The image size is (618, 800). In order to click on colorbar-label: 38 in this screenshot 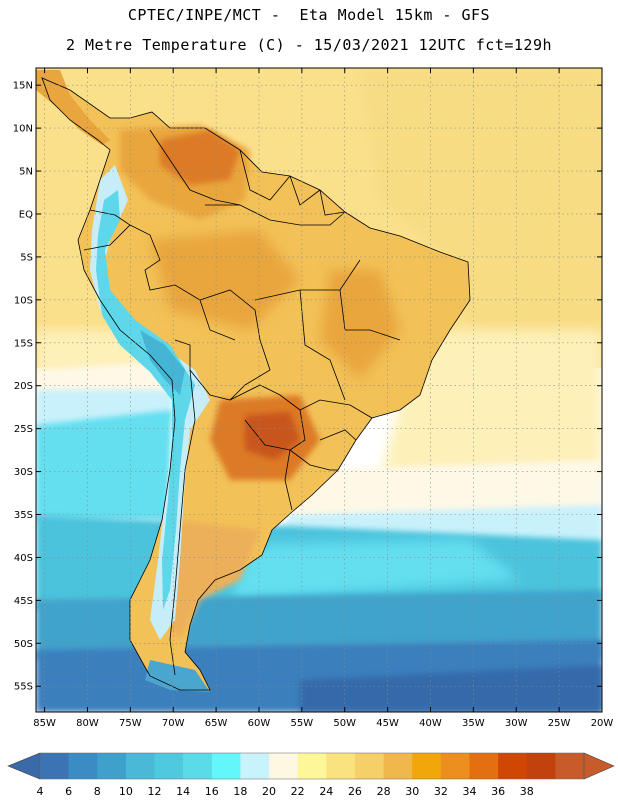, I will do `click(527, 791)`.